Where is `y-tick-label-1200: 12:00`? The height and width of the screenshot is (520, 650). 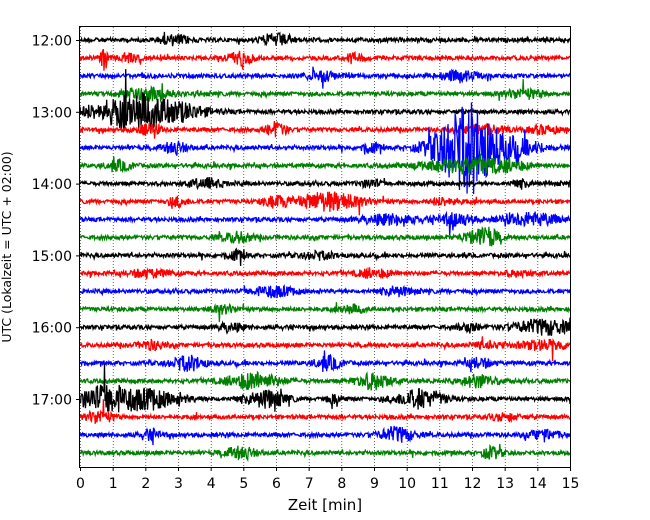 y-tick-label-1200: 12:00 is located at coordinates (52, 42).